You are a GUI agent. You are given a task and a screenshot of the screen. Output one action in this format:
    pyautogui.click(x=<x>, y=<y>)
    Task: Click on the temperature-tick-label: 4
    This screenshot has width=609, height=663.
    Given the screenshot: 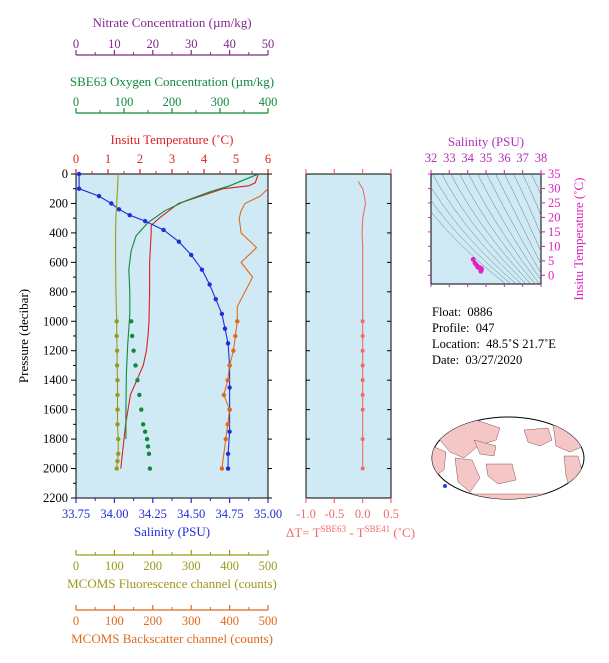 What is the action you would take?
    pyautogui.click(x=204, y=159)
    